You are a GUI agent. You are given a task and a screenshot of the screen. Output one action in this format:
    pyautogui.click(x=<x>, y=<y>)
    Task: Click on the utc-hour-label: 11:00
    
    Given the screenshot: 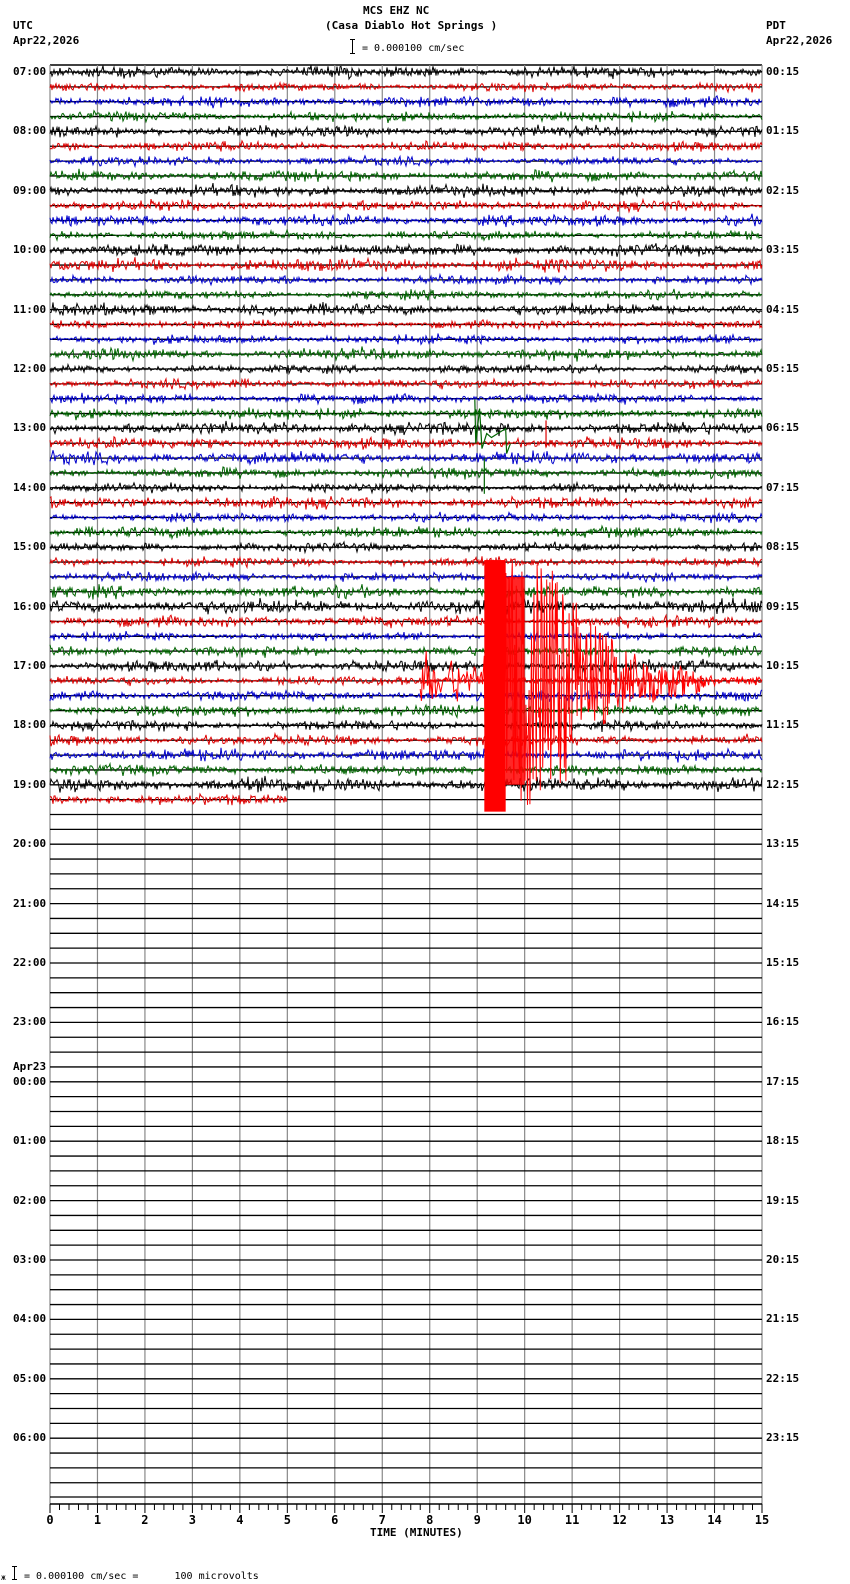 What is the action you would take?
    pyautogui.click(x=30, y=309)
    